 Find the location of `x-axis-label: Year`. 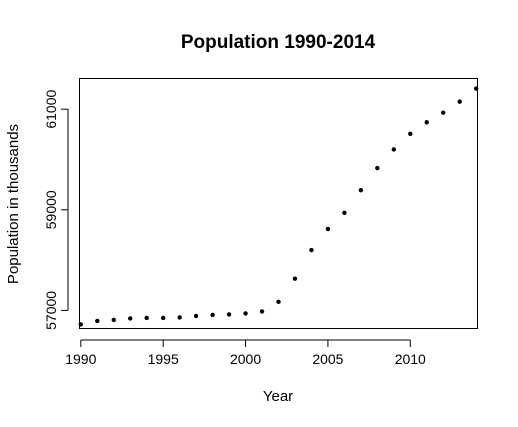

x-axis-label: Year is located at coordinates (278, 396).